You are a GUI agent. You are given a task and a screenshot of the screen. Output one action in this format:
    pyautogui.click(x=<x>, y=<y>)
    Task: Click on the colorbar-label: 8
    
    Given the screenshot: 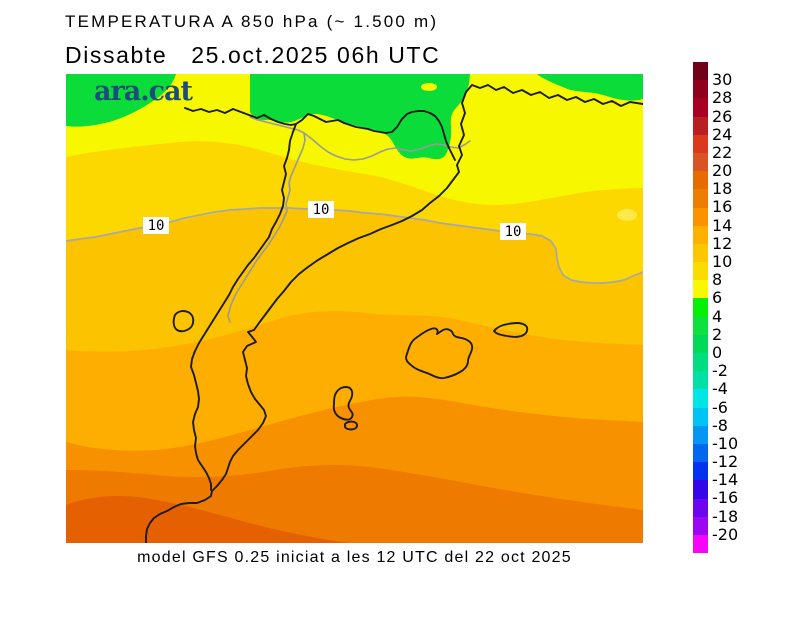 What is the action you would take?
    pyautogui.click(x=717, y=280)
    